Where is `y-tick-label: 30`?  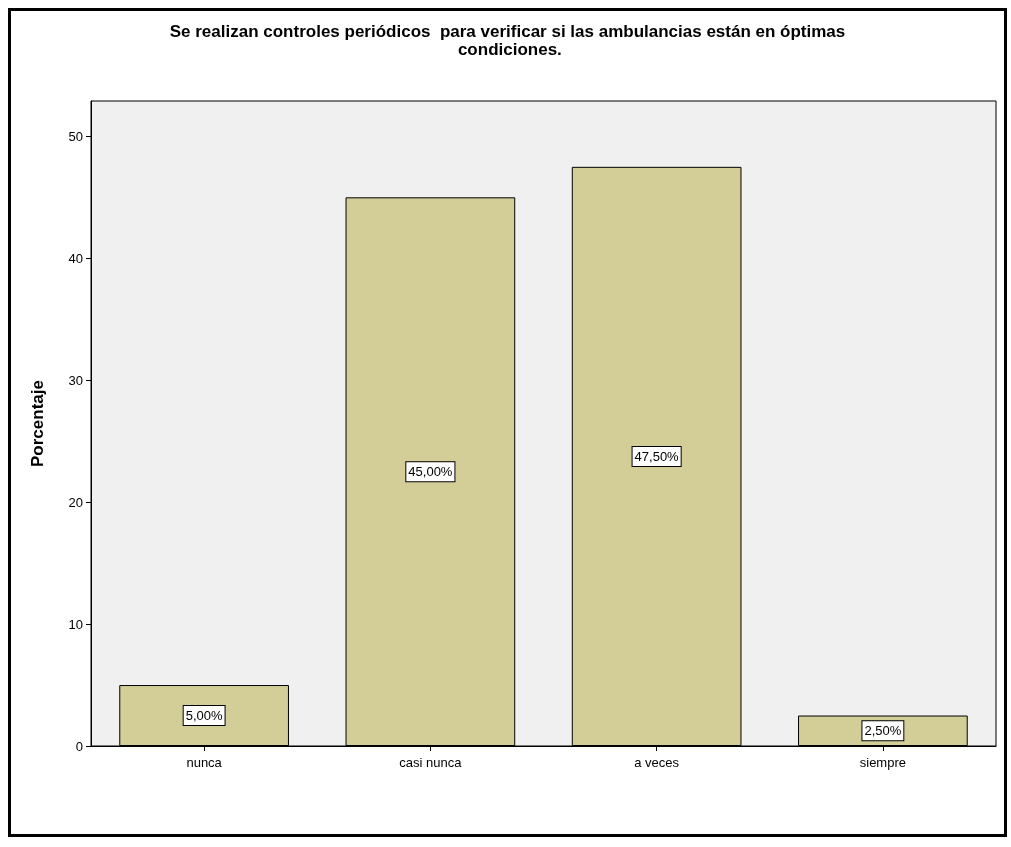
y-tick-label: 30 is located at coordinates (75, 380).